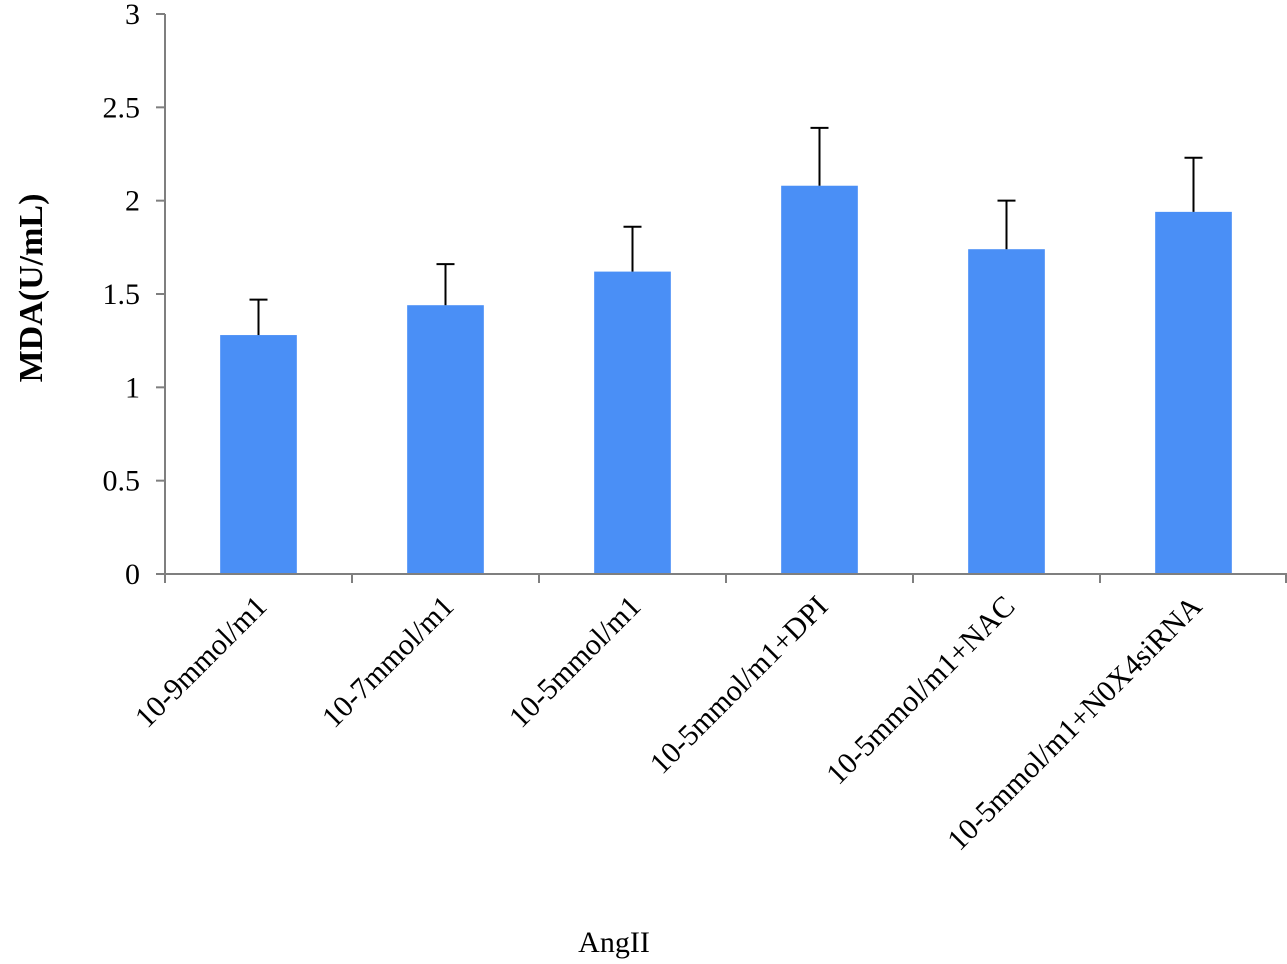 The width and height of the screenshot is (1287, 964). Describe the element at coordinates (920, 690) in the screenshot. I see `x-category-label: 10-5mmol/m1+NAC` at that location.